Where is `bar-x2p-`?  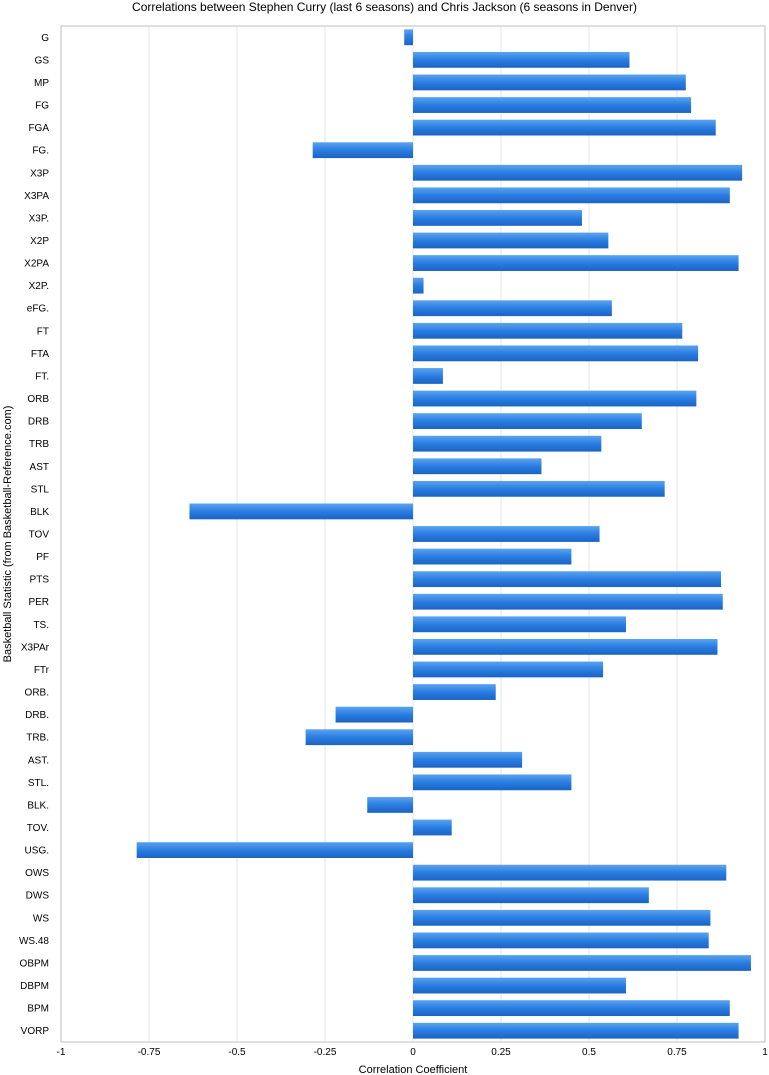
bar-x2p- is located at coordinates (418, 285).